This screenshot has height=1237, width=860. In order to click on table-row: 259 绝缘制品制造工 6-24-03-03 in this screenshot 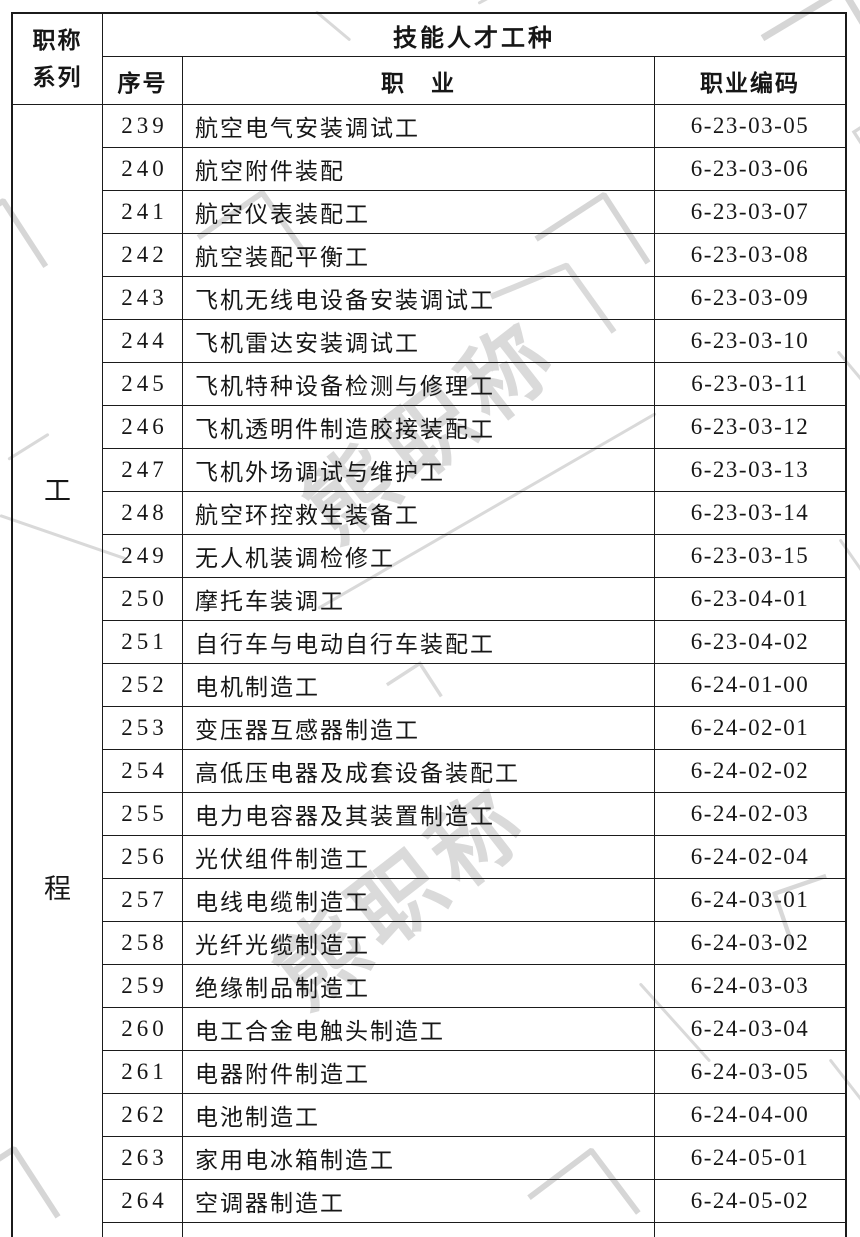, I will do `click(474, 986)`.